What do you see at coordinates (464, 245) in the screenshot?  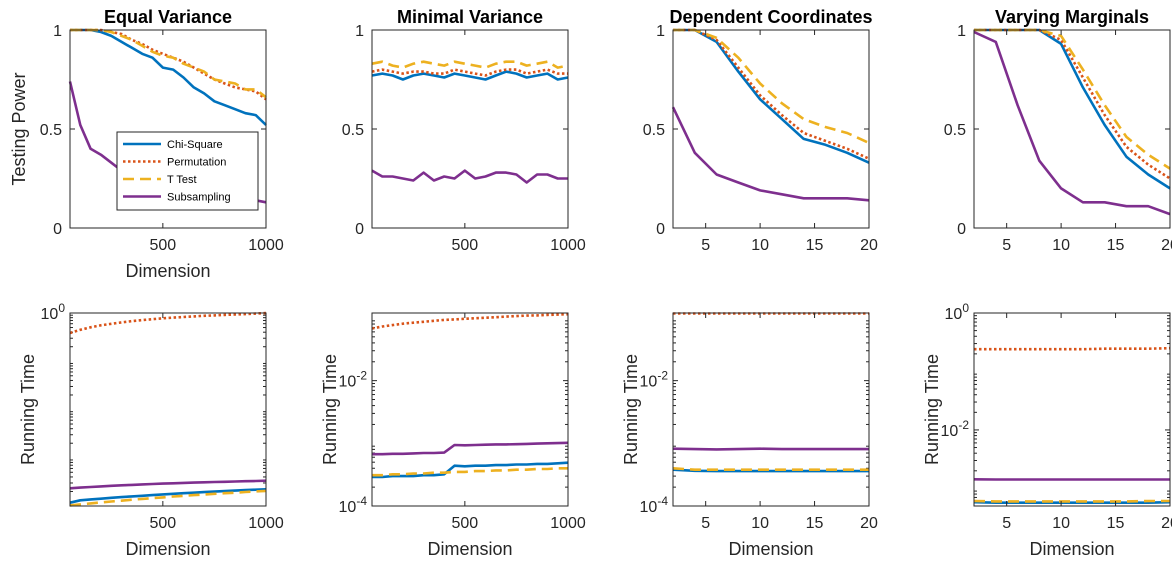 I see `chart-0-1-x-tick-label: 500` at bounding box center [464, 245].